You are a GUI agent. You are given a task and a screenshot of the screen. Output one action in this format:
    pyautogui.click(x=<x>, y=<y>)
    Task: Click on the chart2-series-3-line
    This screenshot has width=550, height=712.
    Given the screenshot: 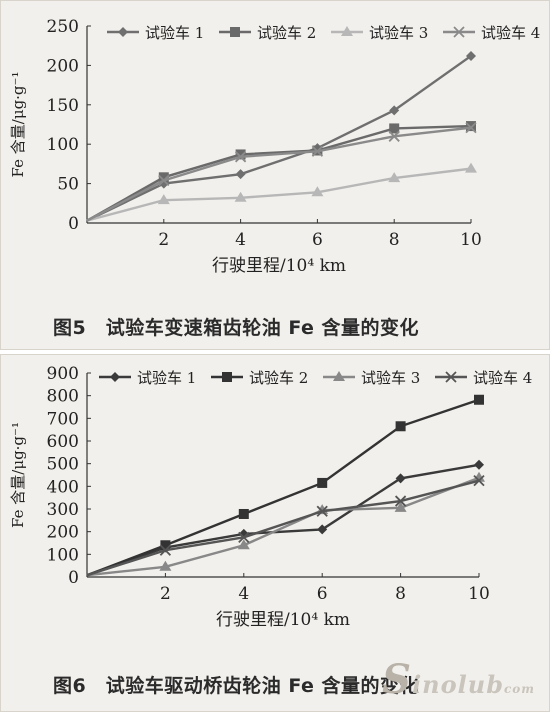 What is the action you would take?
    pyautogui.click(x=283, y=526)
    